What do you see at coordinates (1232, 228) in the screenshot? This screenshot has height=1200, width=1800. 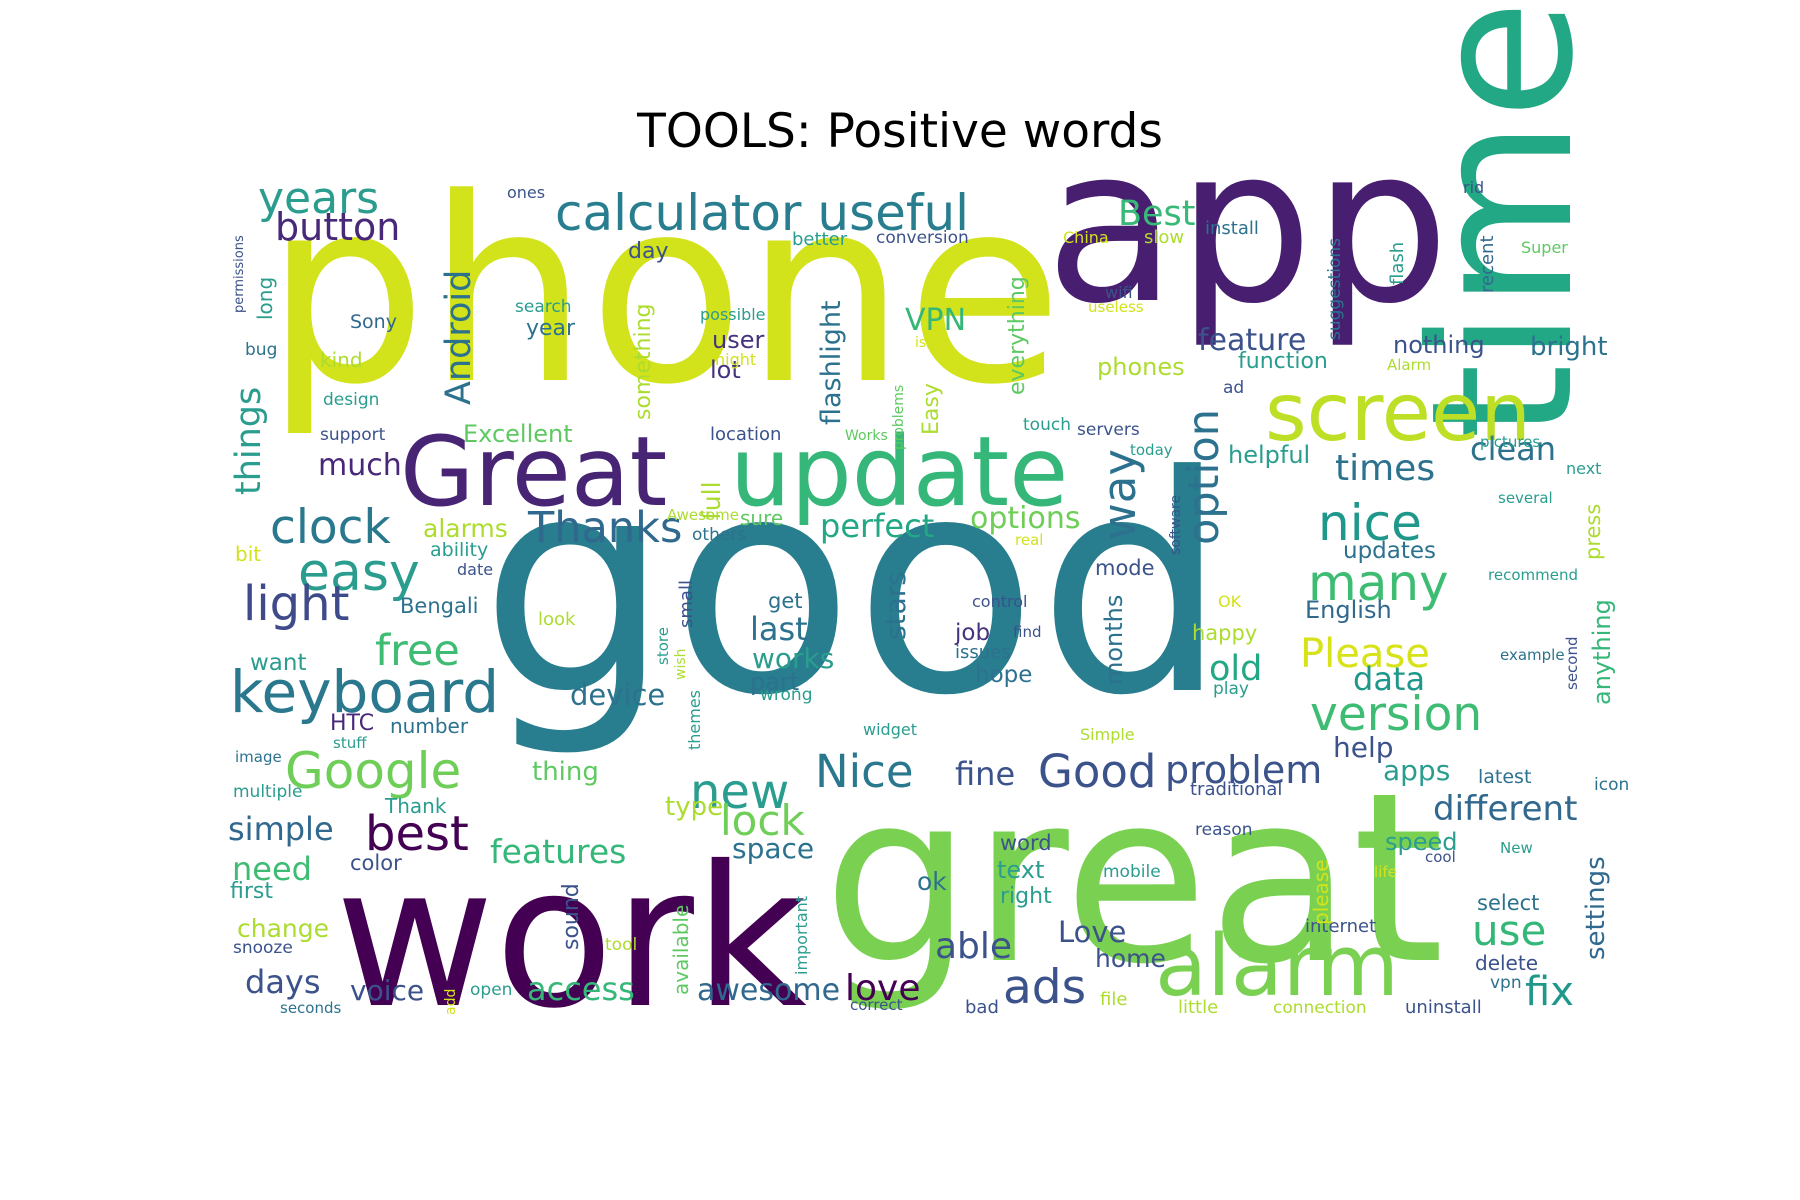 I see `word-install: install` at bounding box center [1232, 228].